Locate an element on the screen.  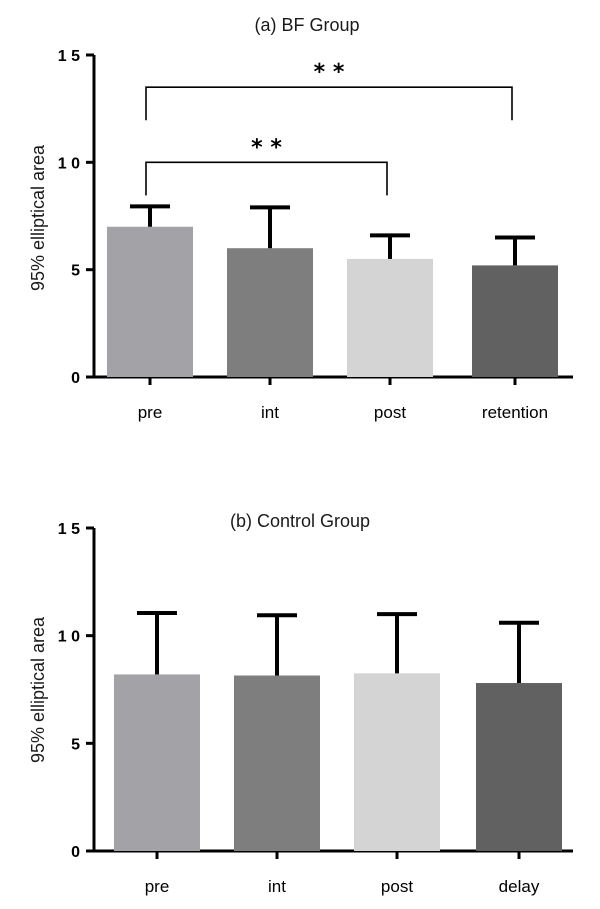
chart-title: (b) Control Group is located at coordinates (300, 521).